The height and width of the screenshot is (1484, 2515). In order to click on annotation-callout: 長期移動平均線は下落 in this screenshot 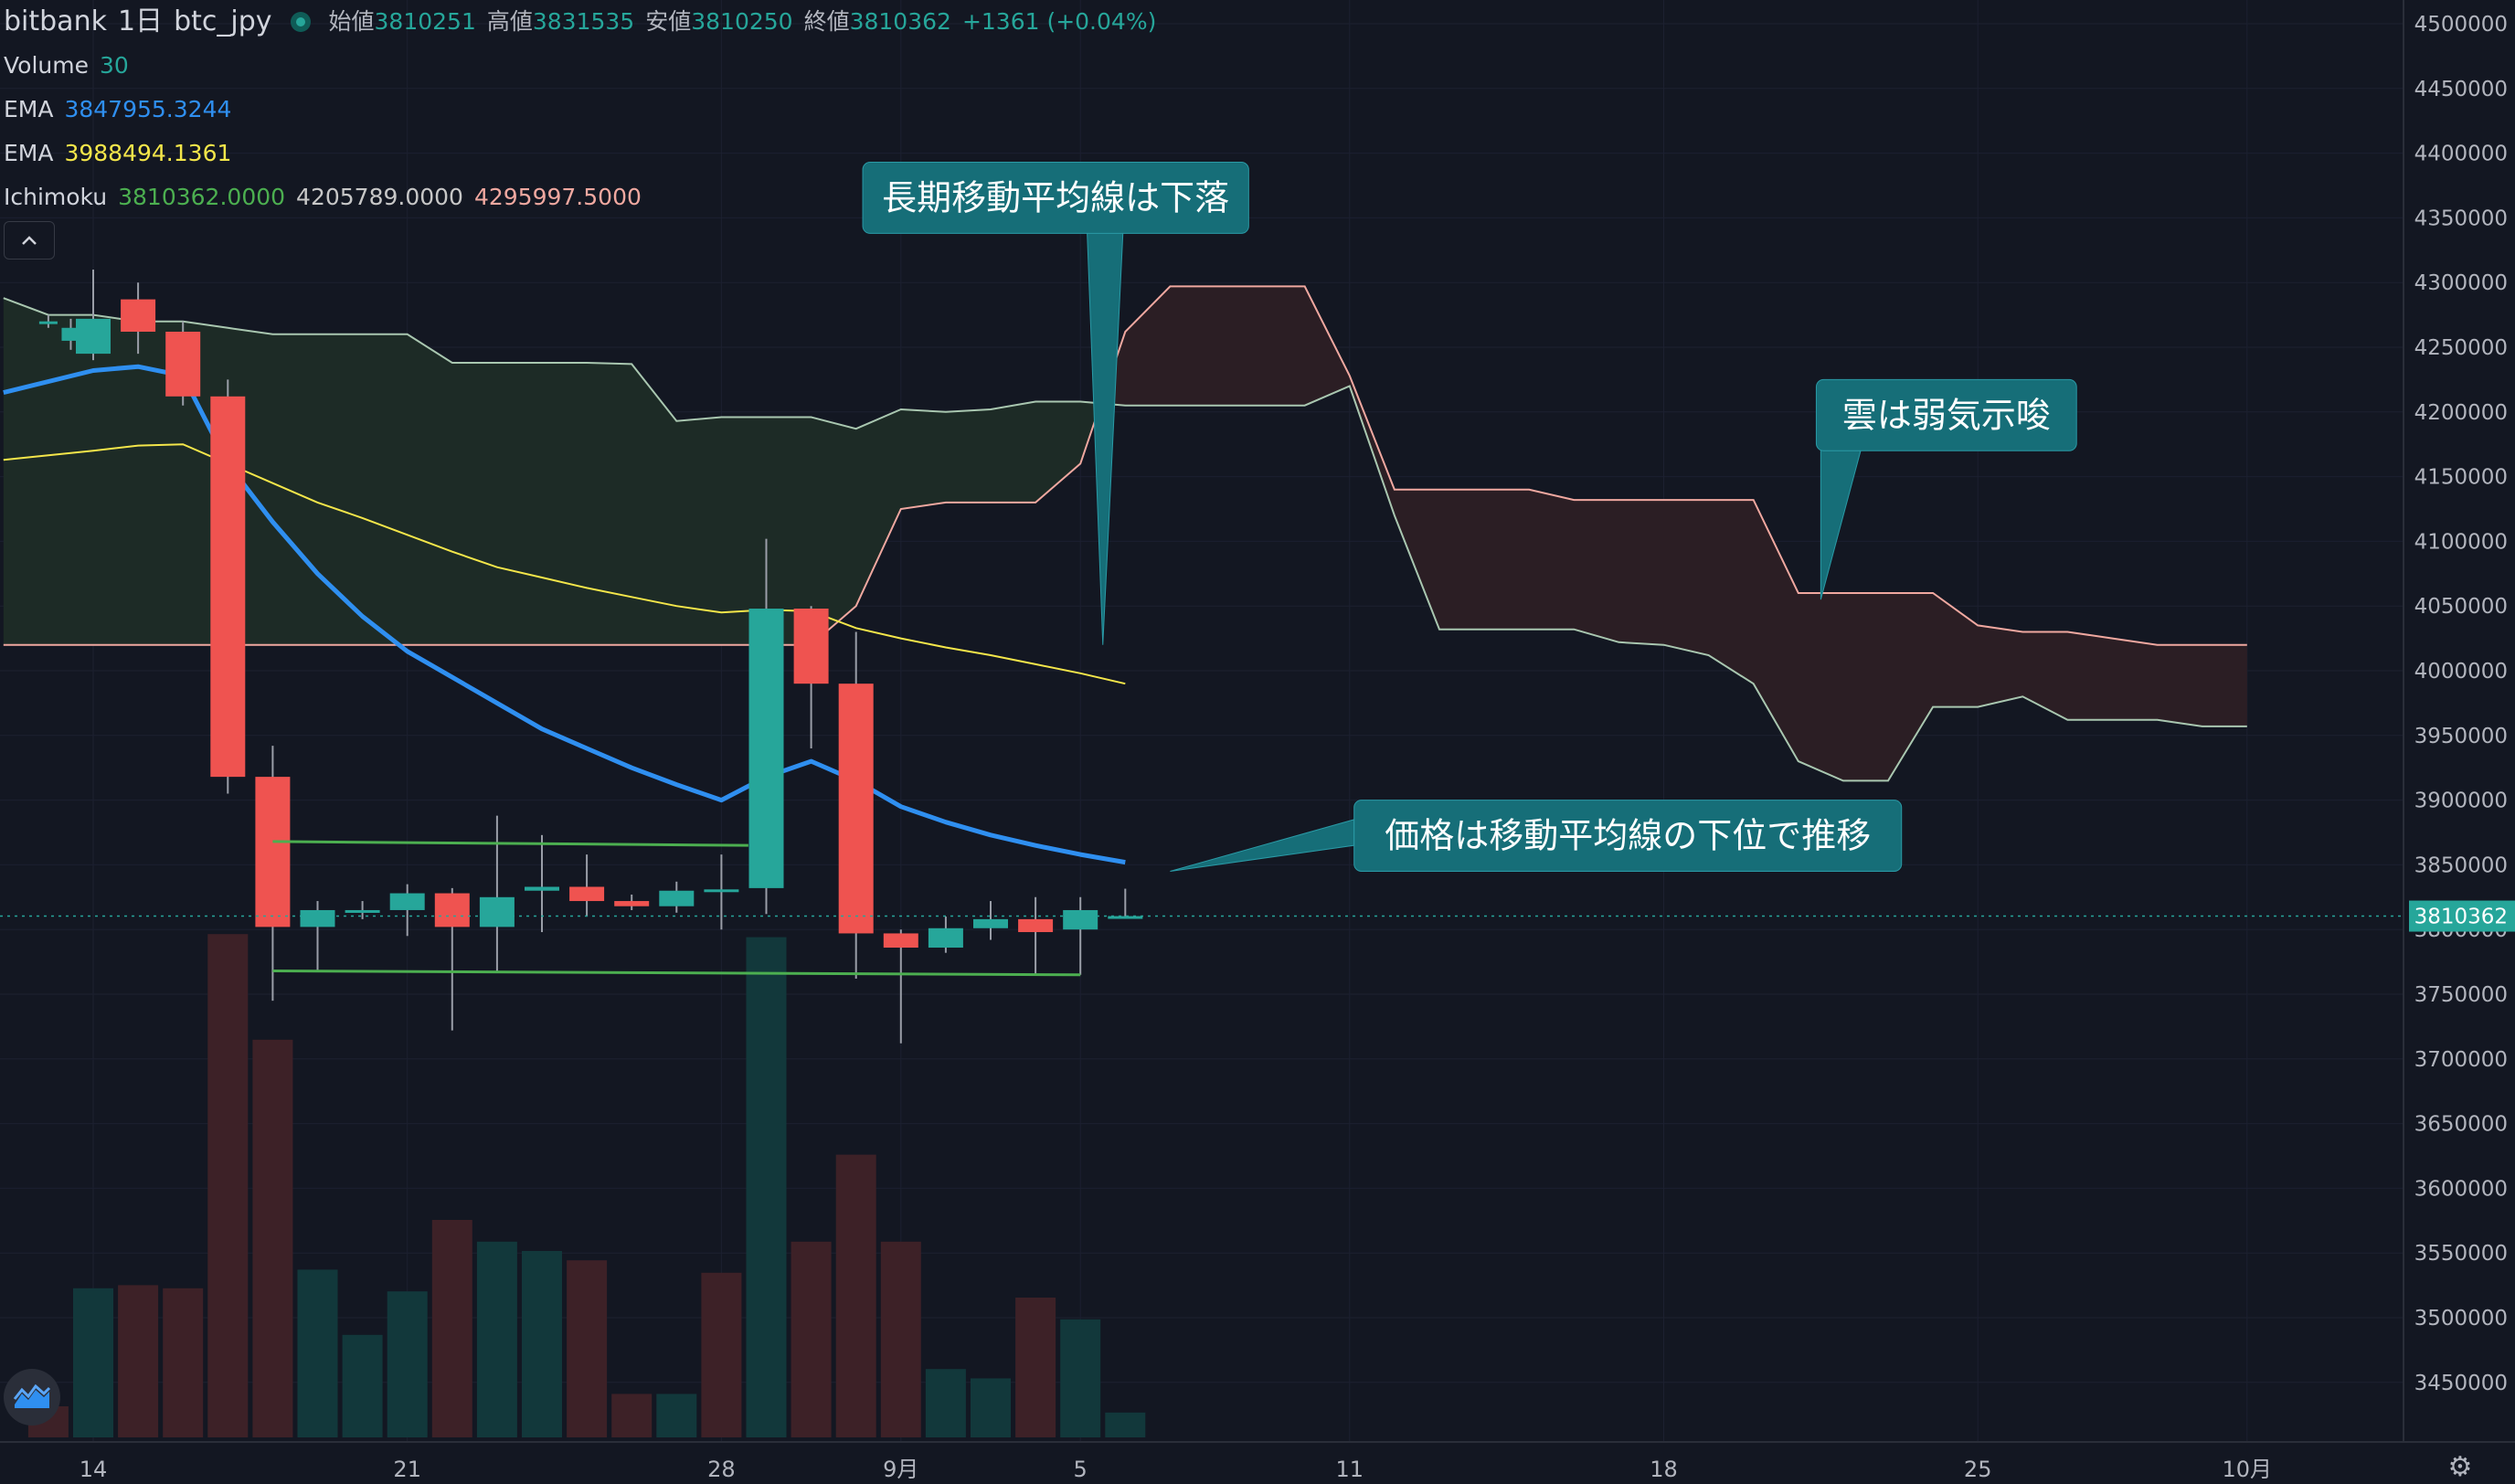, I will do `click(1056, 403)`.